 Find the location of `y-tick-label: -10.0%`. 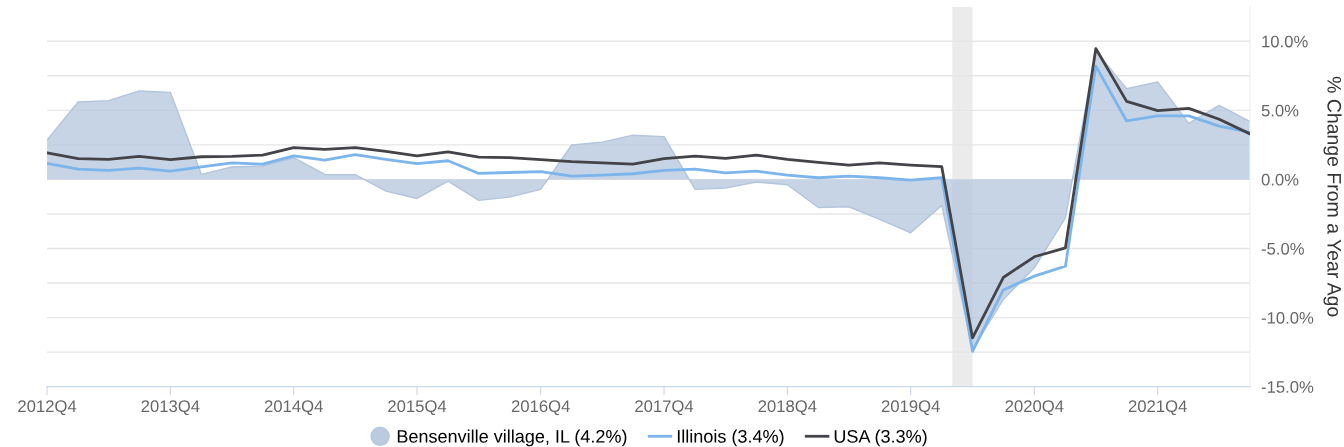

y-tick-label: -10.0% is located at coordinates (1287, 317).